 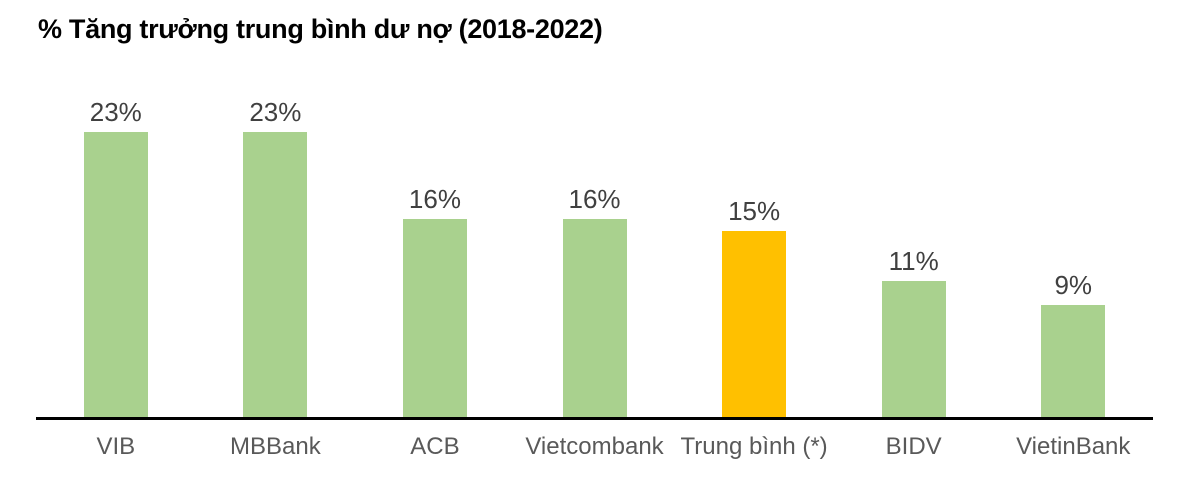 What do you see at coordinates (913, 446) in the screenshot?
I see `x-axis-label: BIDV` at bounding box center [913, 446].